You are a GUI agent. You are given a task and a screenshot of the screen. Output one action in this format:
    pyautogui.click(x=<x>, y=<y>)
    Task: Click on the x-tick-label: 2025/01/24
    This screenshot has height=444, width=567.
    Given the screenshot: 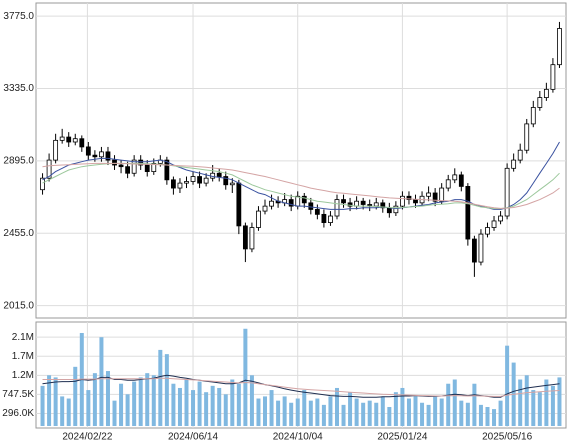 What is the action you would take?
    pyautogui.click(x=402, y=437)
    